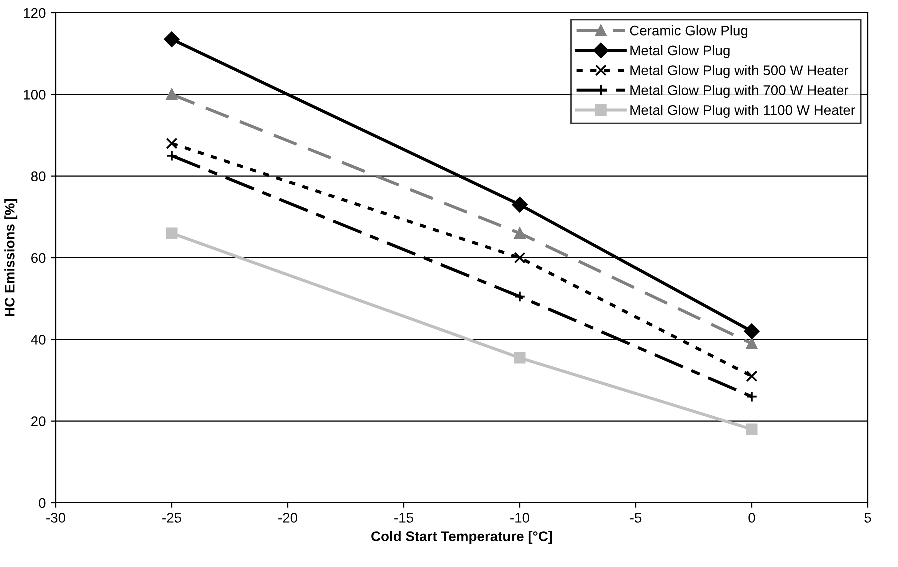 The height and width of the screenshot is (567, 898). I want to click on x-tick-label: -15, so click(404, 518).